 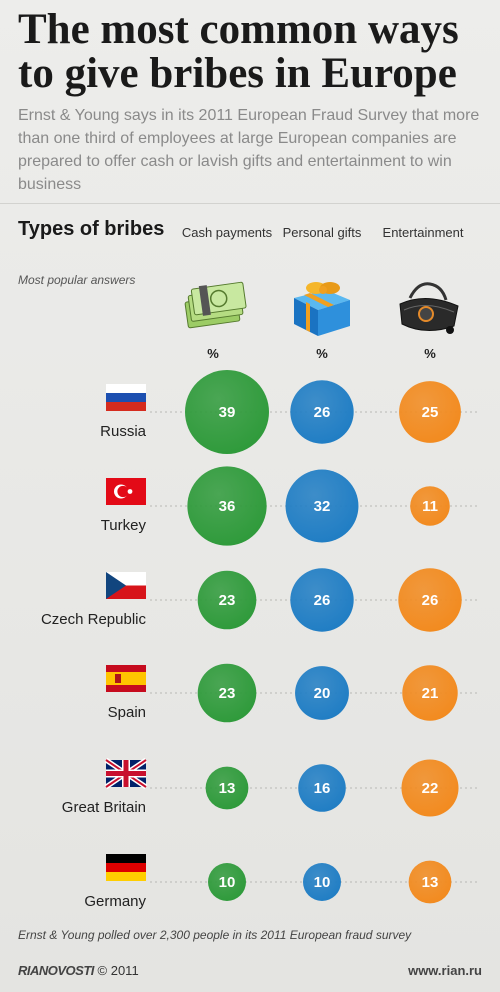 What do you see at coordinates (116, 585) in the screenshot?
I see `flag-triangle` at bounding box center [116, 585].